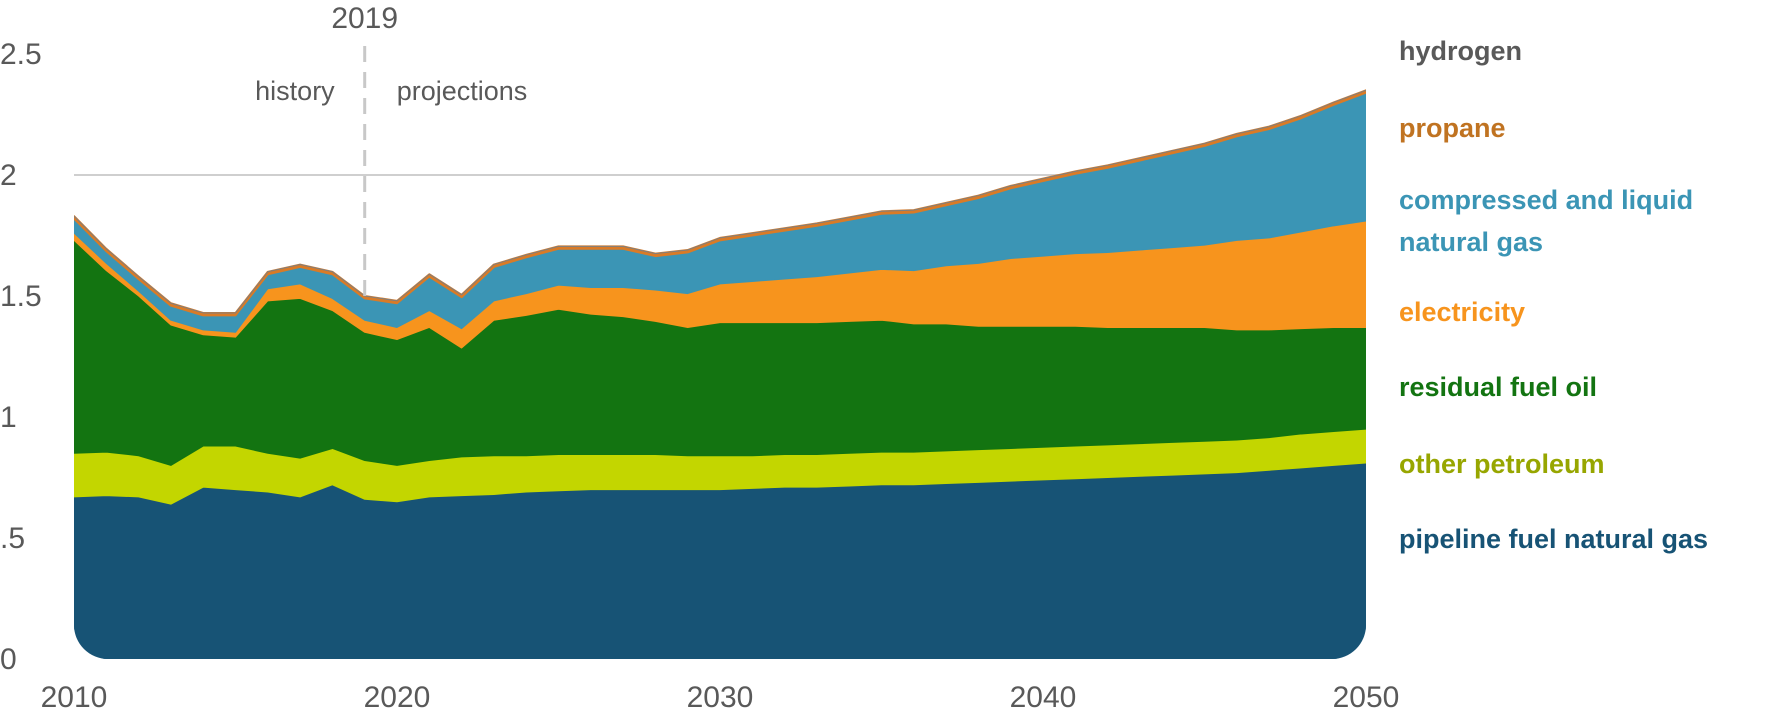 The image size is (1787, 719). What do you see at coordinates (21, 296) in the screenshot?
I see `y-tick-1-5: 1.5` at bounding box center [21, 296].